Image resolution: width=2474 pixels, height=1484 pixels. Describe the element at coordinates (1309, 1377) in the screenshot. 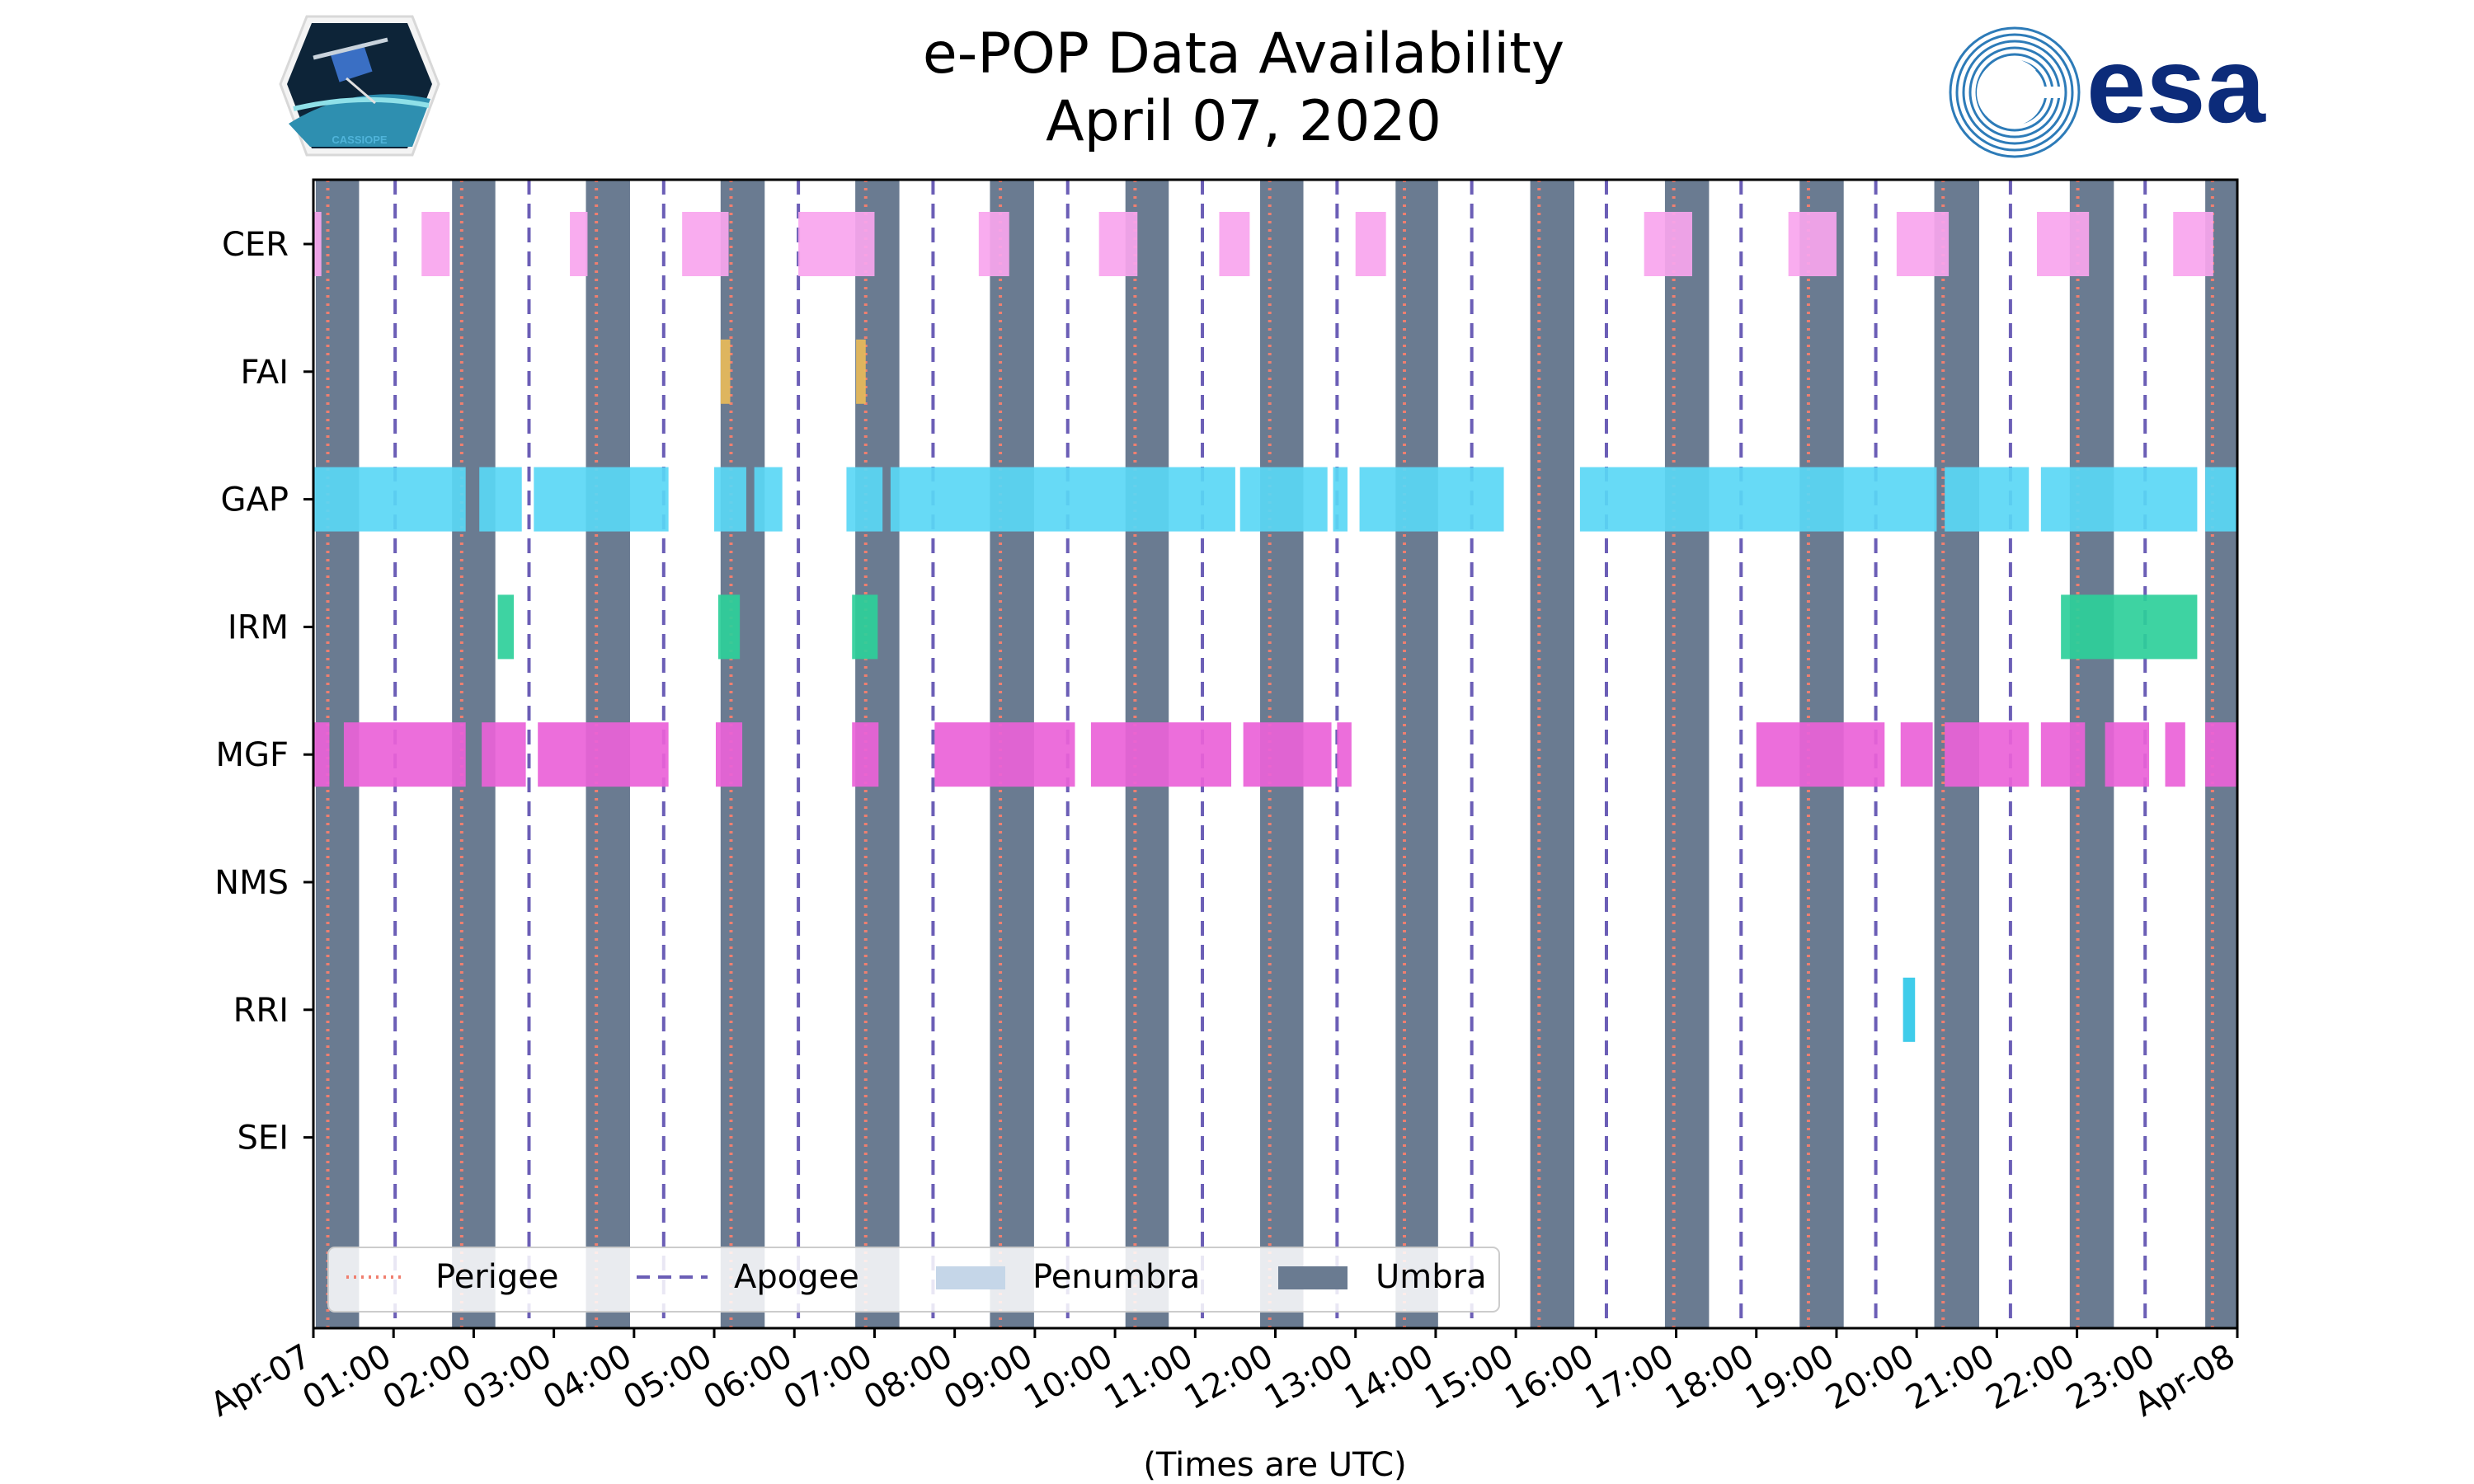

I see `x-tick-label-13: 13:00` at that location.